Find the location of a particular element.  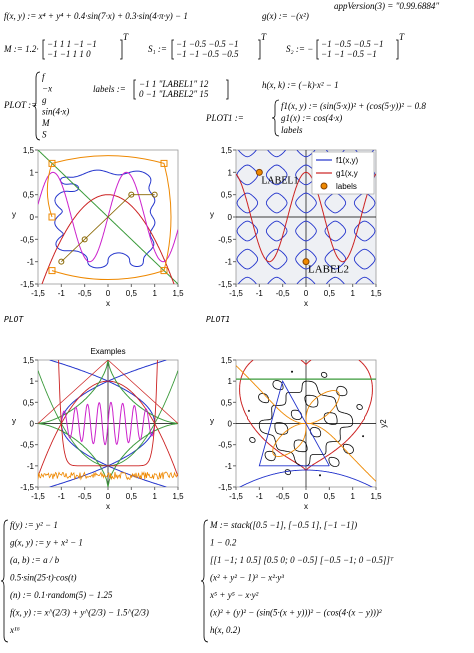

list-item: sin(4·x) is located at coordinates (55, 112).